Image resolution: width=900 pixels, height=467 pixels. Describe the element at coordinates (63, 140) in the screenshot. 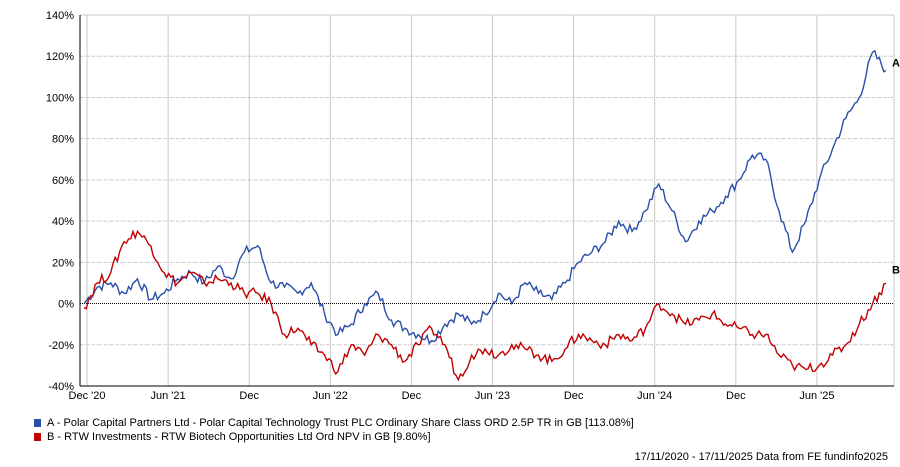

I see `y-tick-label: 80%` at that location.